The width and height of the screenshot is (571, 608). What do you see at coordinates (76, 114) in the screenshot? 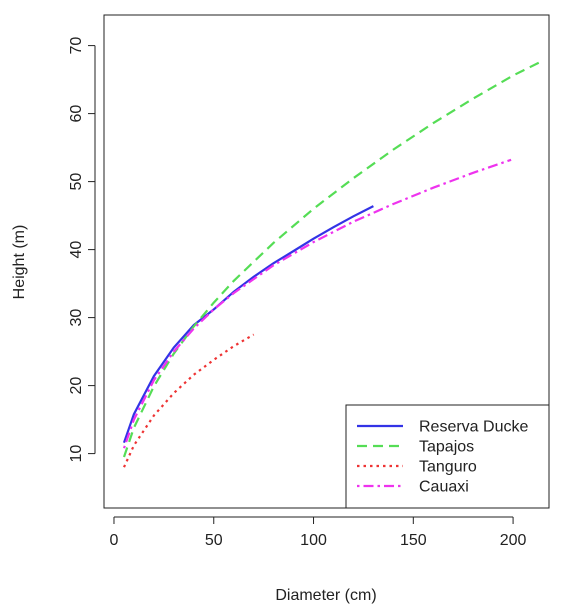
I see `y-tick-label: 60` at bounding box center [76, 114].